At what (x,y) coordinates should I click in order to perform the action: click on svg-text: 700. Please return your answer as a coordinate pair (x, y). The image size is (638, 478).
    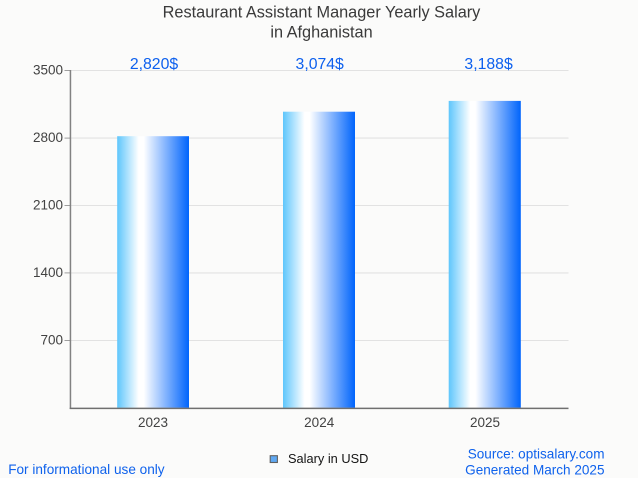
    Looking at the image, I should click on (51, 340).